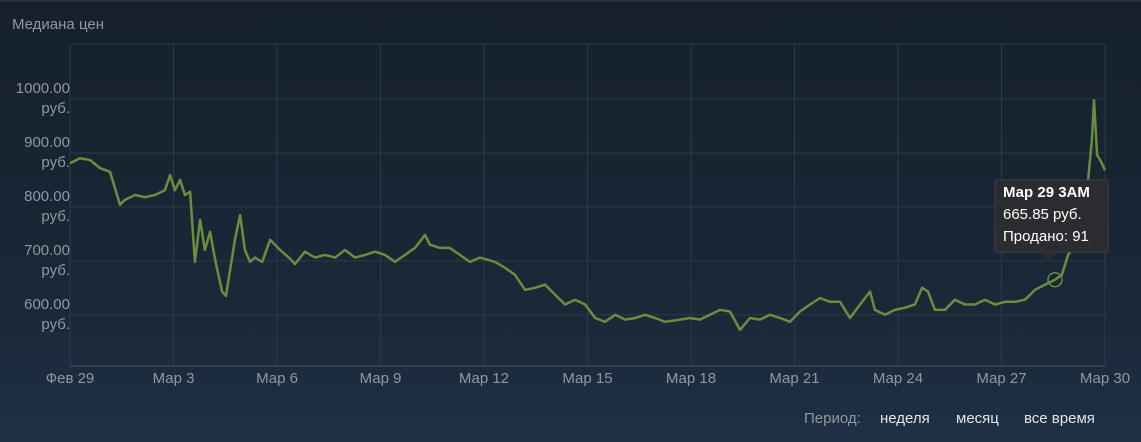 Image resolution: width=1141 pixels, height=442 pixels. I want to click on tooltip-line: 665.85 руб., so click(1042, 214).